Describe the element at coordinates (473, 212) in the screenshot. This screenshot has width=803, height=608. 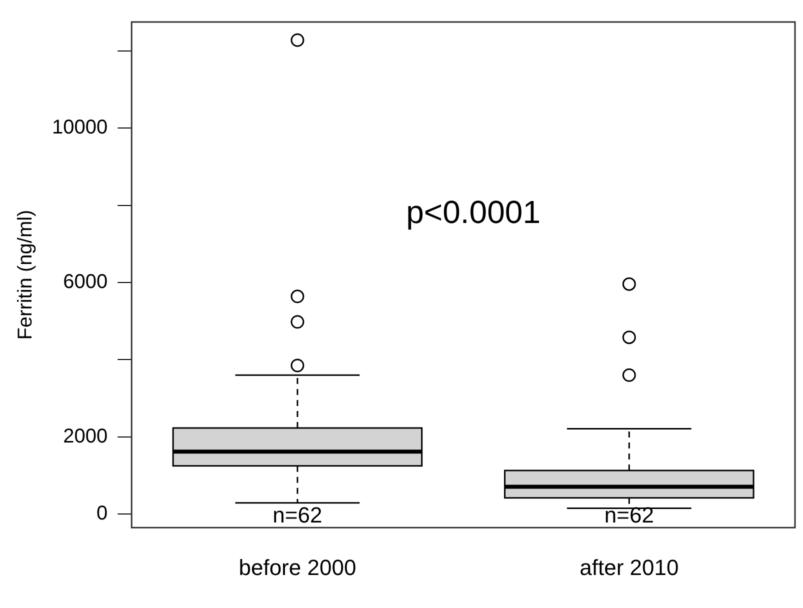
I see `annotation: p<0.0001` at that location.